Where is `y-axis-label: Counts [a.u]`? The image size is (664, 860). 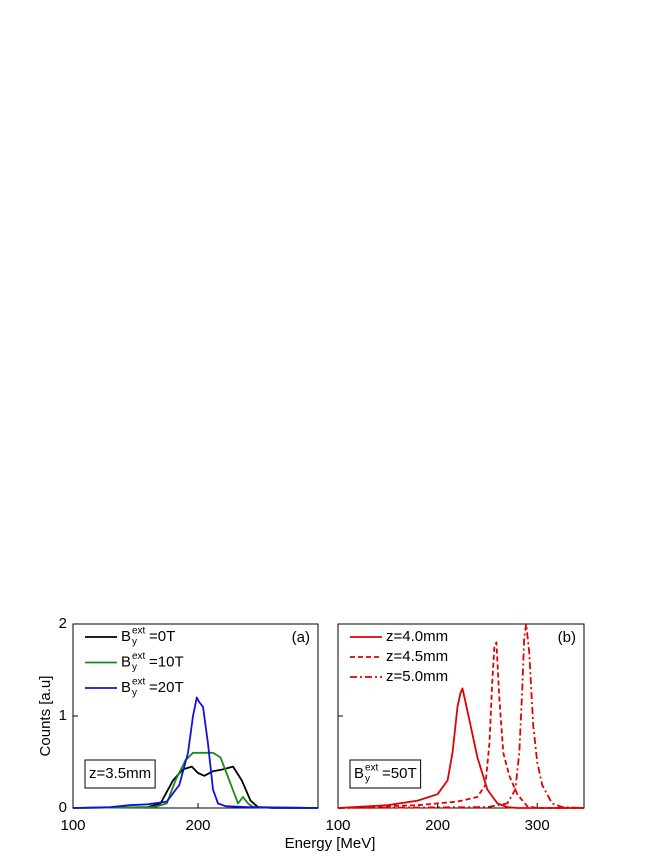 y-axis-label: Counts [a.u] is located at coordinates (45, 716).